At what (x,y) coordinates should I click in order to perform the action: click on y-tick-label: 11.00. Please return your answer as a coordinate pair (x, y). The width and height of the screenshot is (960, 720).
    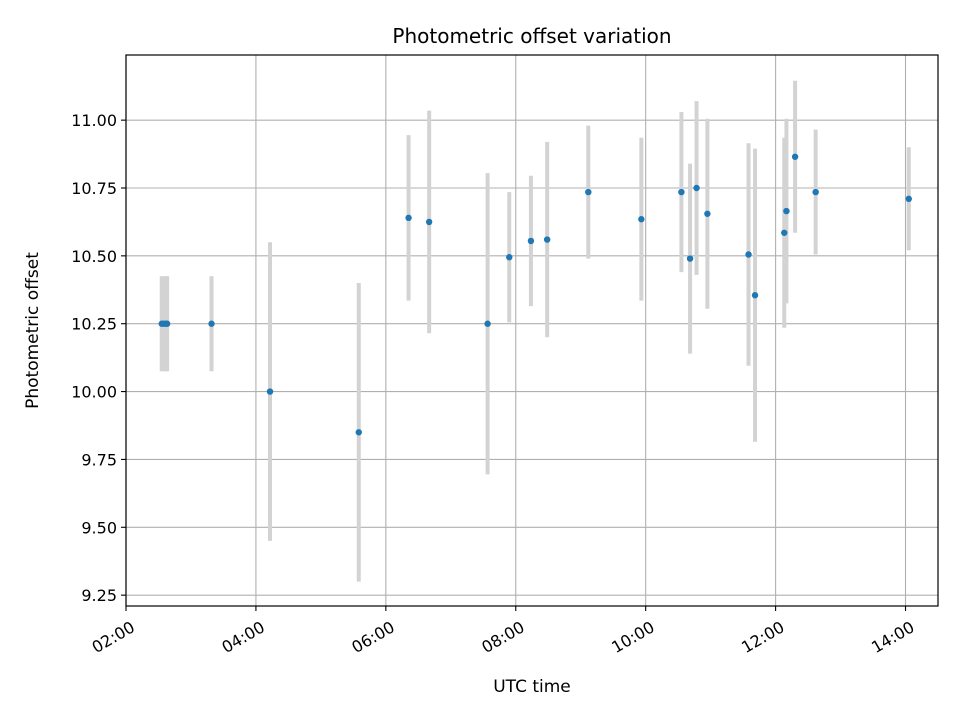
    Looking at the image, I should click on (94, 120).